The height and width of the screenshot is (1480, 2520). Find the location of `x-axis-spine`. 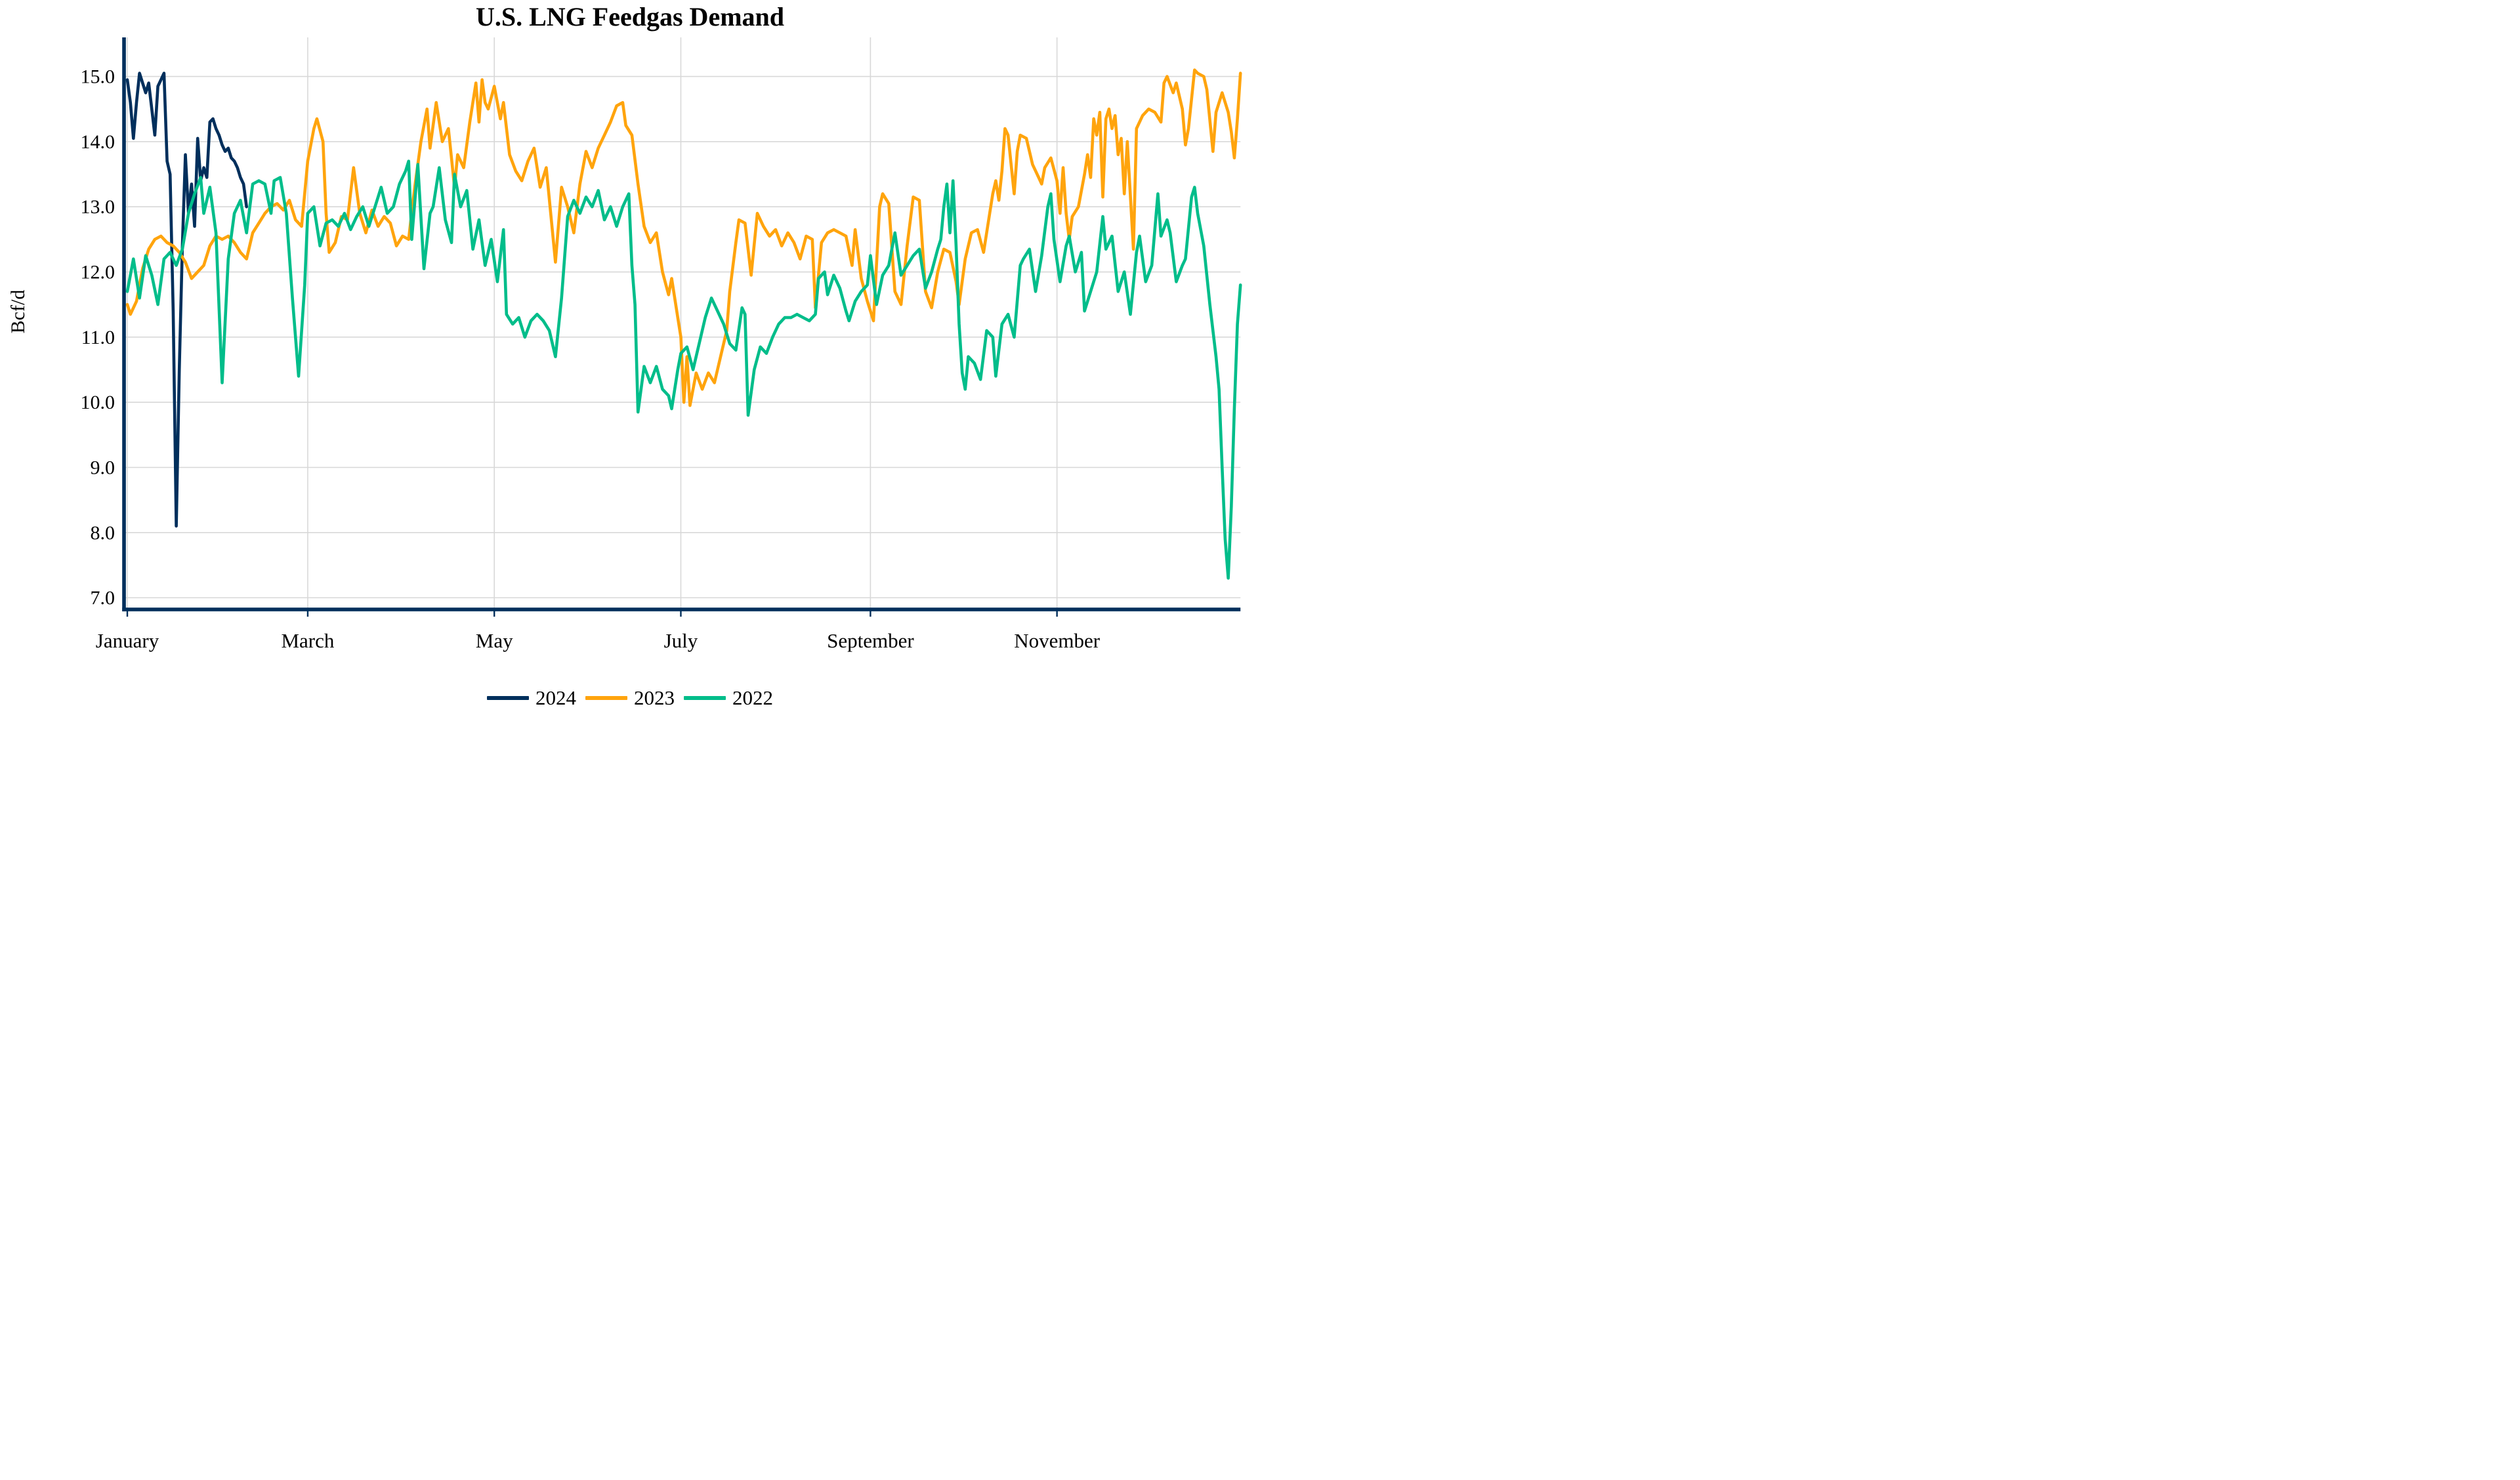

x-axis-spine is located at coordinates (681, 609).